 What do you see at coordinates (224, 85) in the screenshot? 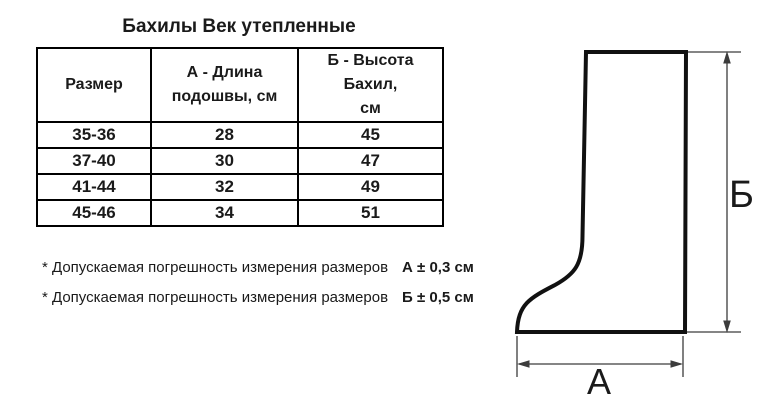
I see `col-header-sole-length: А - Длина подошвы, см` at bounding box center [224, 85].